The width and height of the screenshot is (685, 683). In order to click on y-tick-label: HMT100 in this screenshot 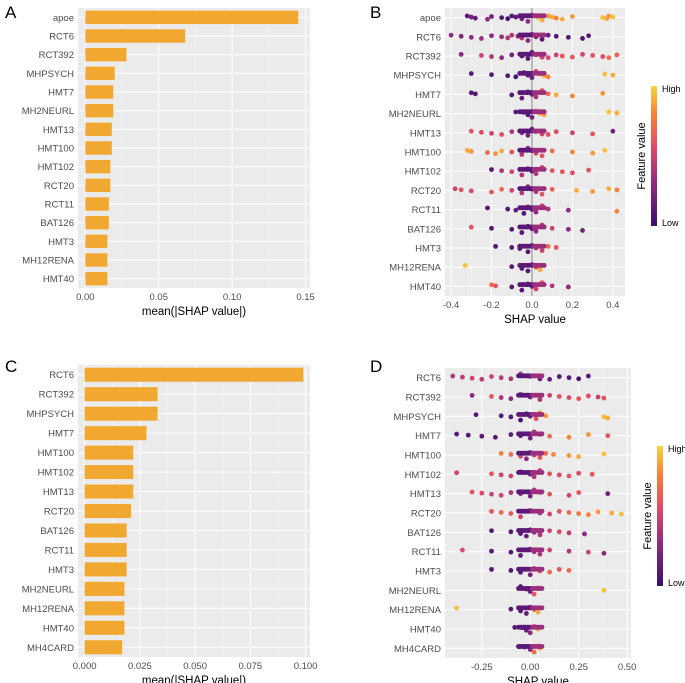, I will do `click(56, 453)`.